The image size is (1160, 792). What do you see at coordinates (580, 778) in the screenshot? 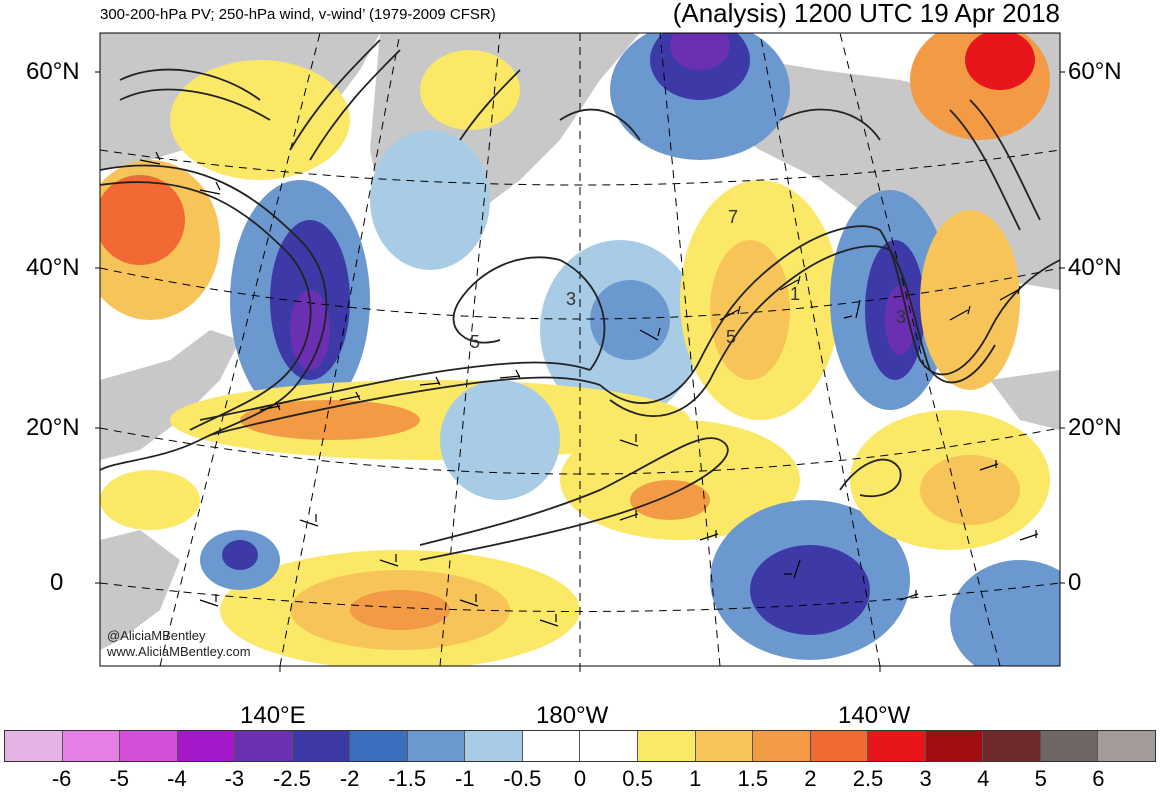
I see `colorbar-tick-label: 0` at bounding box center [580, 778].